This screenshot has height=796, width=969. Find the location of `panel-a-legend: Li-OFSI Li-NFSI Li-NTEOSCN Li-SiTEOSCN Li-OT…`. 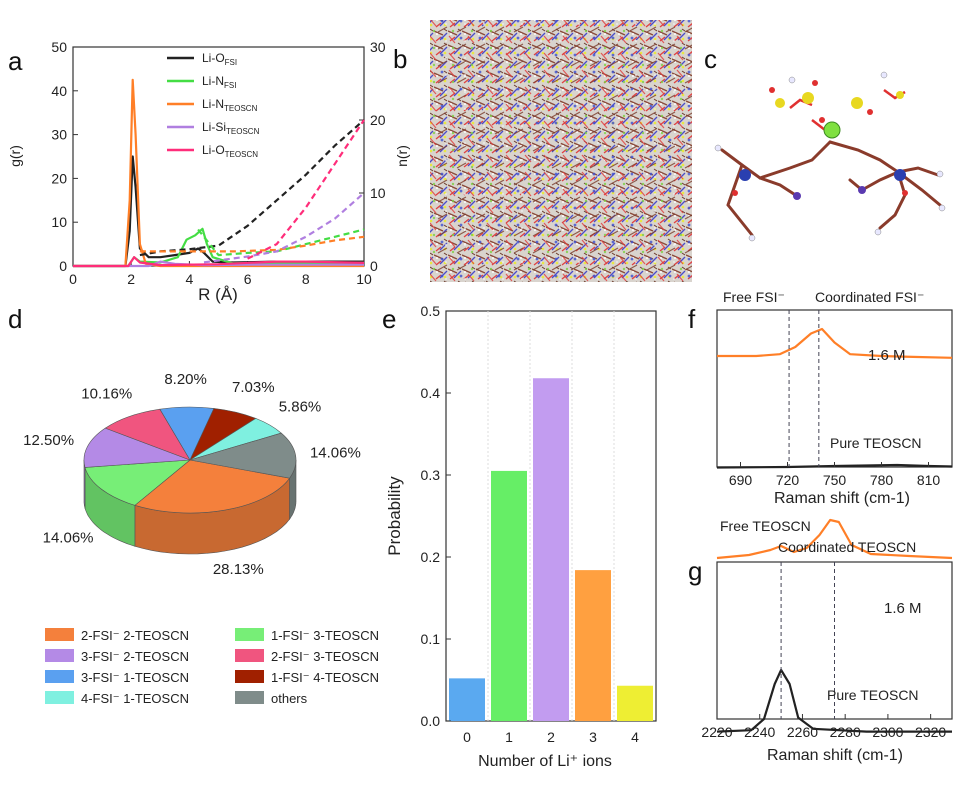

panel-a-legend: Li-OFSI Li-NFSI Li-NTEOSCN Li-SiTEOSCN Li-OT… is located at coordinates (213, 105).